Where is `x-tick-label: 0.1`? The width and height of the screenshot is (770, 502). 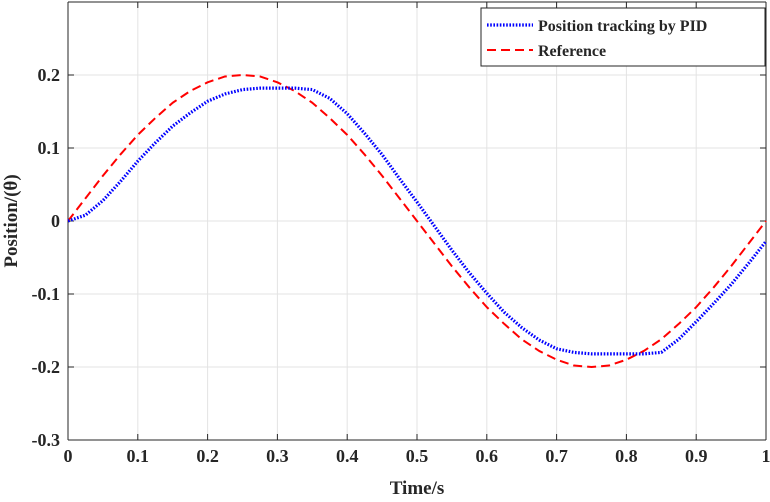
x-tick-label: 0.1 is located at coordinates (138, 456).